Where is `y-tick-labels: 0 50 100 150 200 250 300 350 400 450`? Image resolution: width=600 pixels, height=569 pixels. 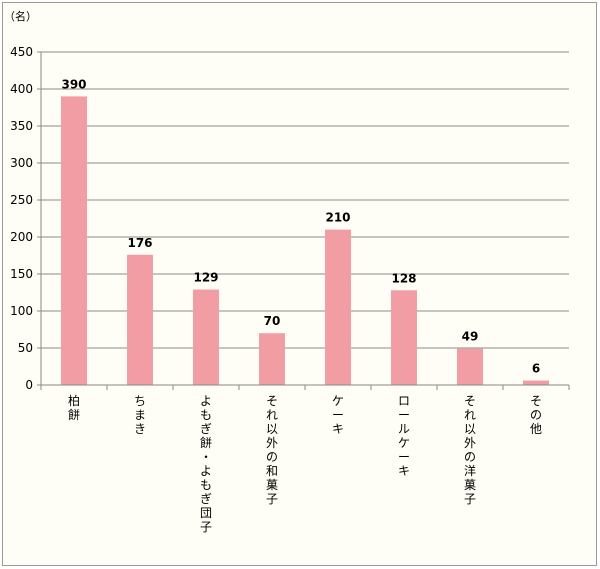 y-tick-labels: 0 50 100 150 200 250 300 350 400 450 is located at coordinates (21, 218).